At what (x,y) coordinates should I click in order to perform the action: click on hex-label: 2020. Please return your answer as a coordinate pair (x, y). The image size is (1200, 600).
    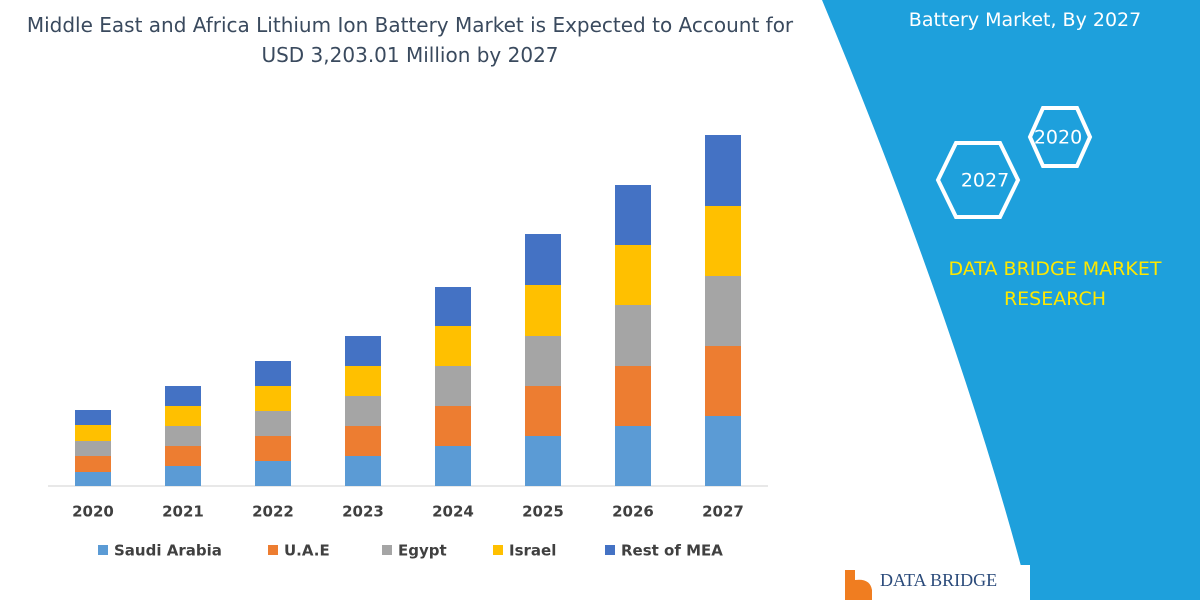
    Looking at the image, I should click on (1058, 138).